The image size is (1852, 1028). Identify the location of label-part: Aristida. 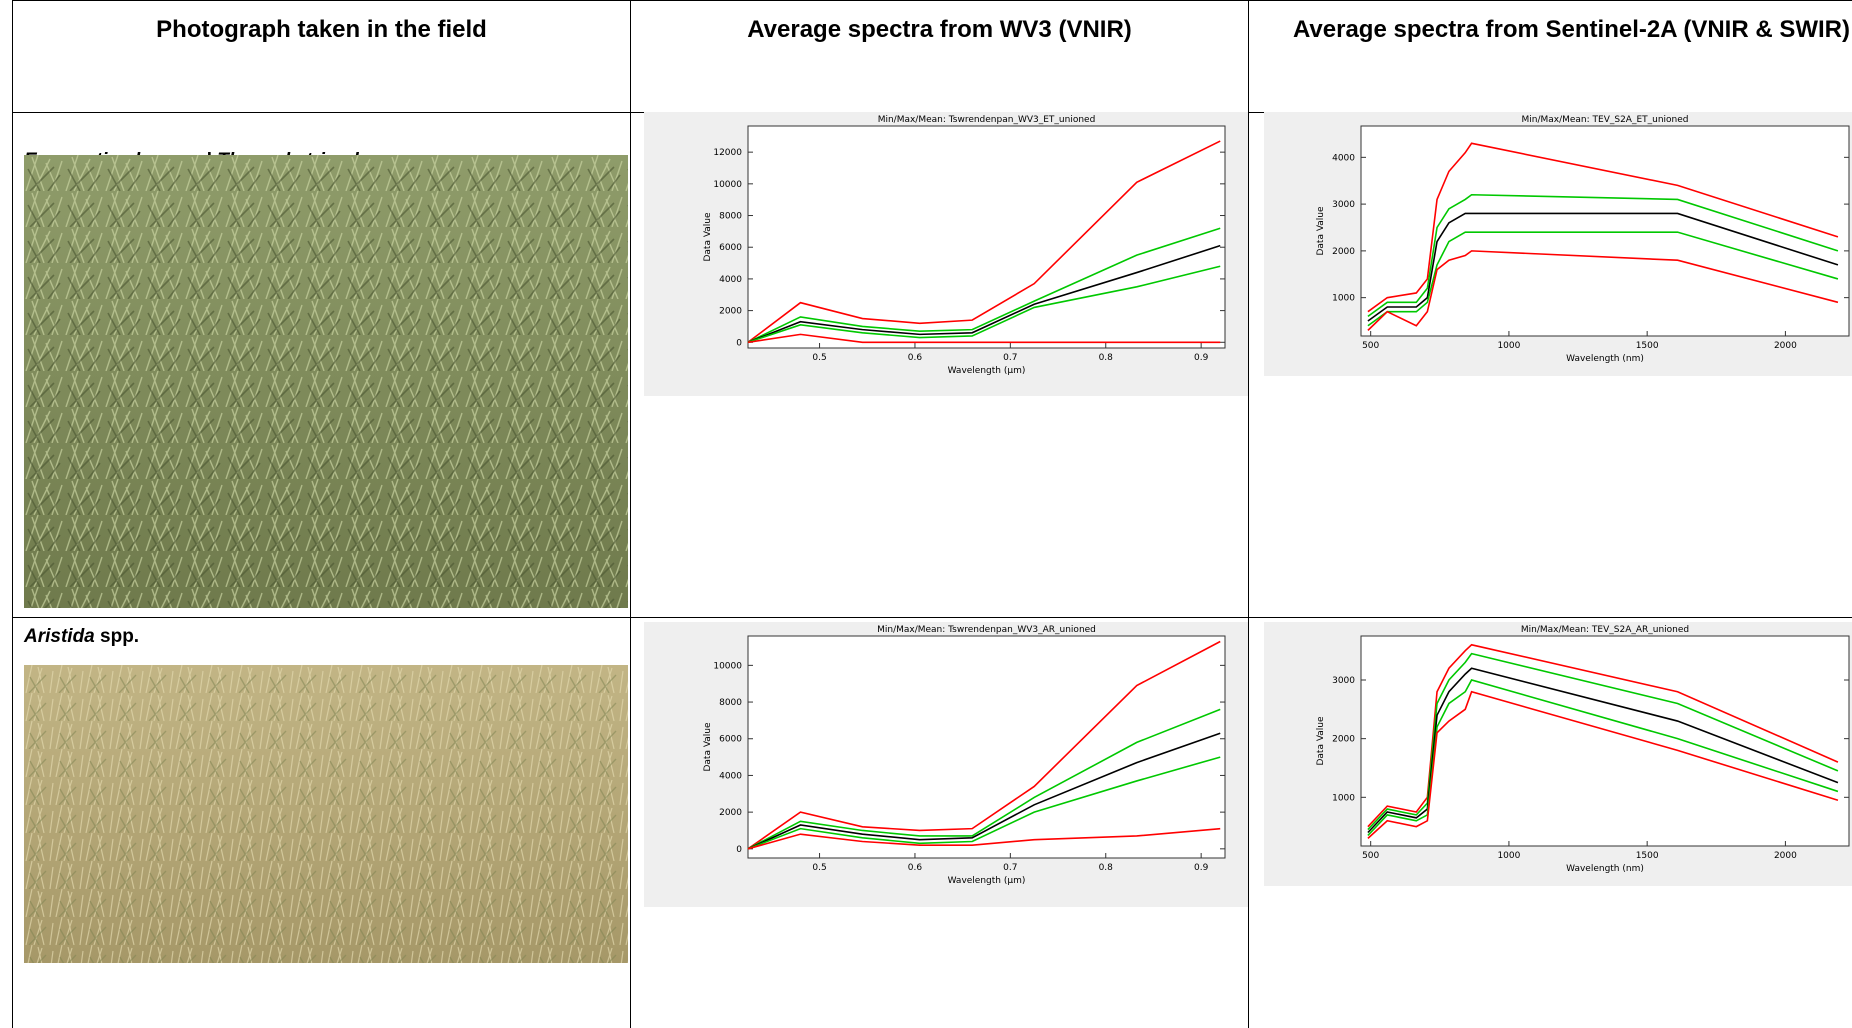
(59, 636).